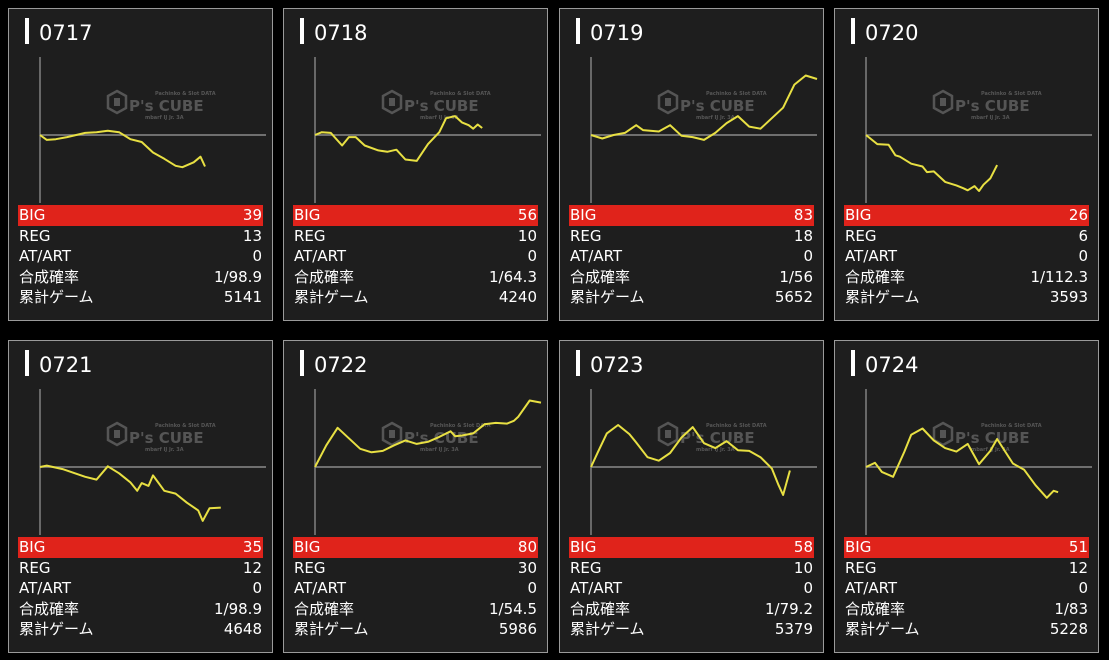 This screenshot has width=1109, height=660. Describe the element at coordinates (691, 629) in the screenshot. I see `total-games-row: 累計ゲーム 5379` at that location.